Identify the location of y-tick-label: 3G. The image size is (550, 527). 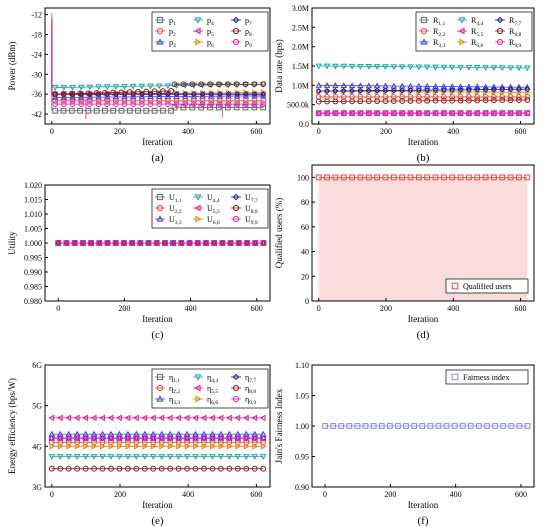
(37, 487).